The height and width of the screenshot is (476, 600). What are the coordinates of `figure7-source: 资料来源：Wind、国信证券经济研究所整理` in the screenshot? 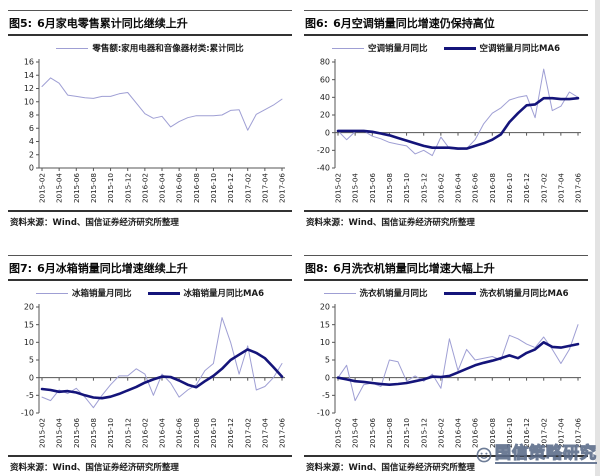 It's located at (150, 465).